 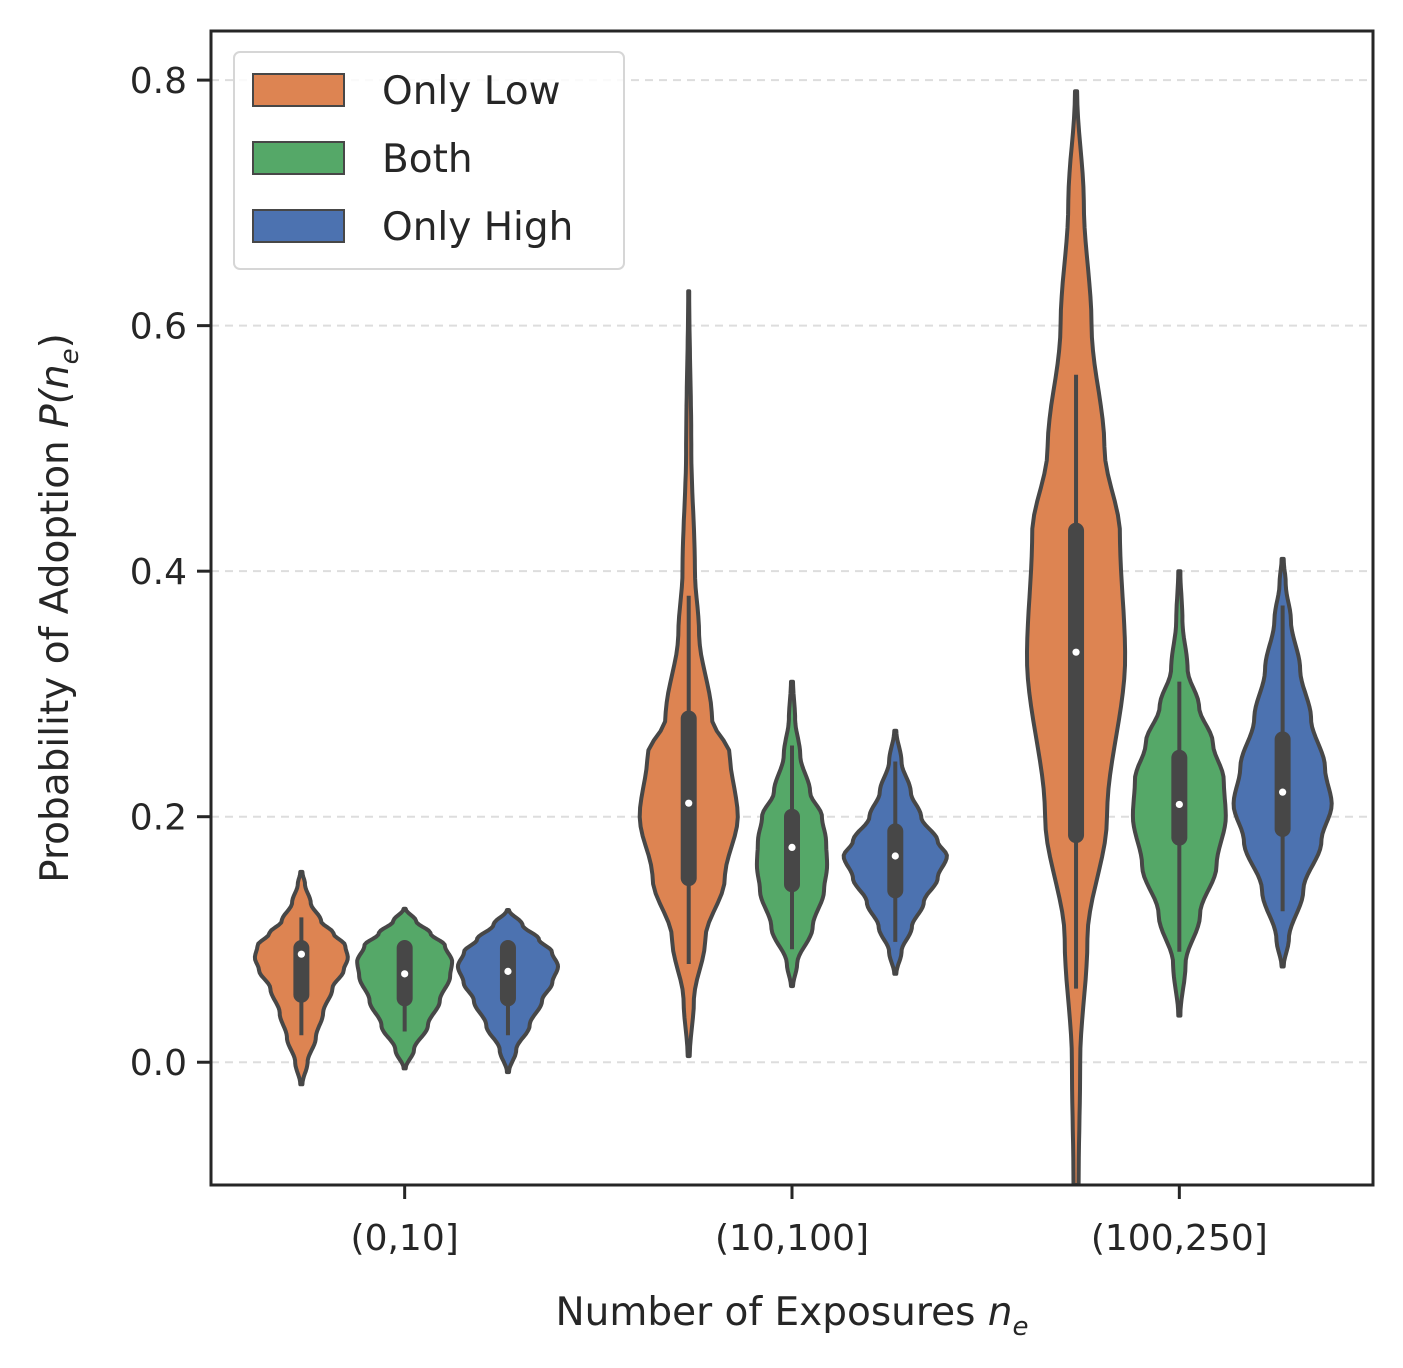 What do you see at coordinates (158, 818) in the screenshot?
I see `y-tick-label: 0.2` at bounding box center [158, 818].